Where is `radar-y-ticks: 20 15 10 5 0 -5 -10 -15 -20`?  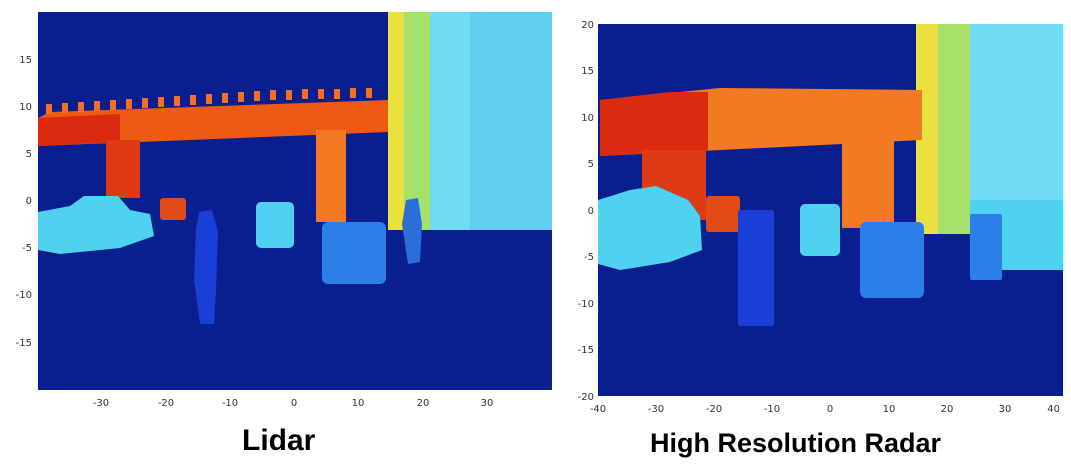
radar-y-ticks: 20 15 10 5 0 -5 -10 -15 -20 is located at coordinates (586, 211).